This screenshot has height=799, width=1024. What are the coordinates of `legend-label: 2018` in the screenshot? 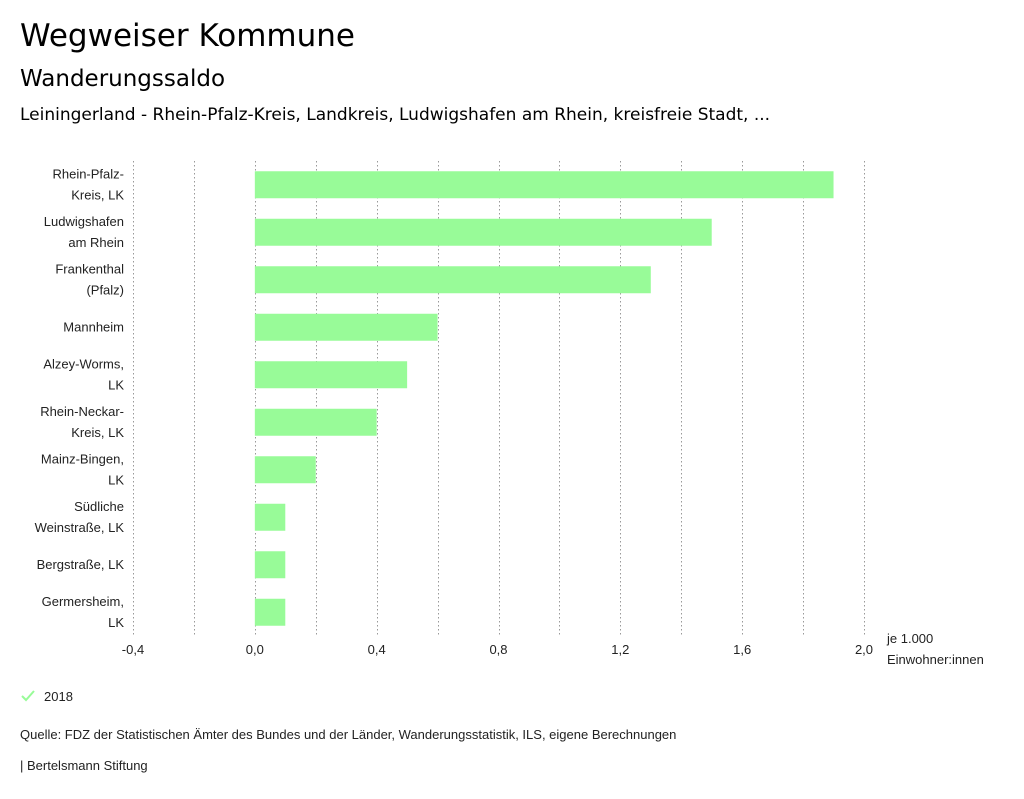 It's located at (58, 696).